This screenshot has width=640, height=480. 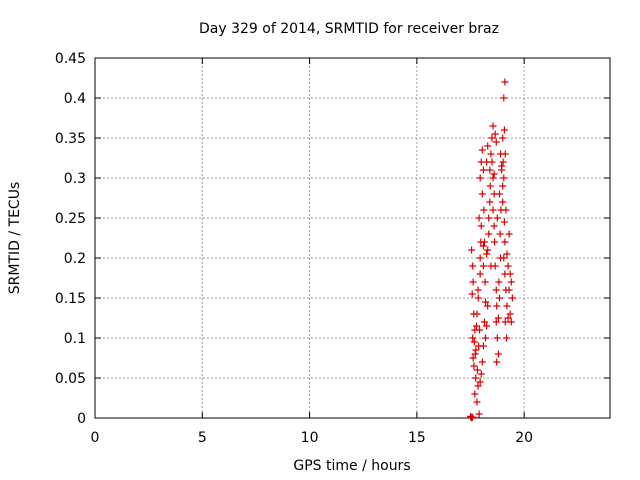 I want to click on y-axis-label: SRMTID / TECUs, so click(x=15, y=238).